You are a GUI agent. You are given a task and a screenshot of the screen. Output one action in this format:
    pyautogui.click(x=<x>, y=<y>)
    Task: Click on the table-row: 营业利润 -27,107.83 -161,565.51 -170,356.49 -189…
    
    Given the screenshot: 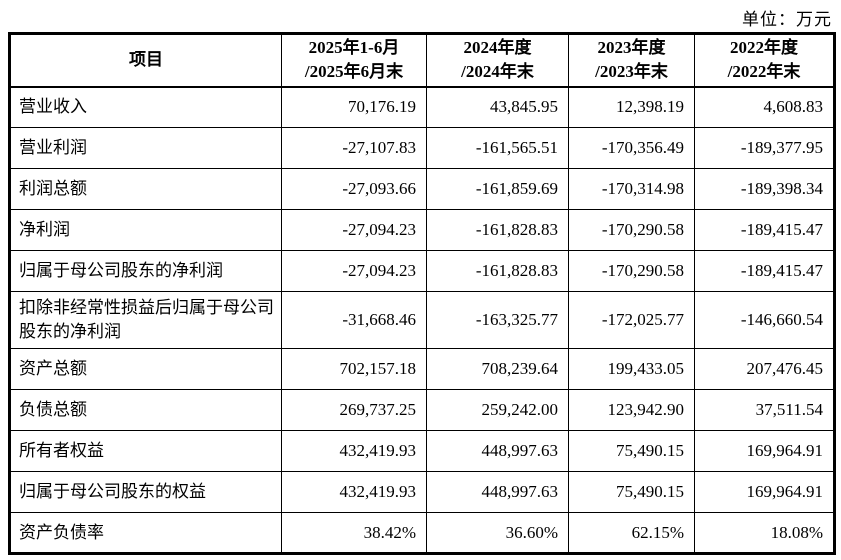 What is the action you would take?
    pyautogui.click(x=422, y=148)
    